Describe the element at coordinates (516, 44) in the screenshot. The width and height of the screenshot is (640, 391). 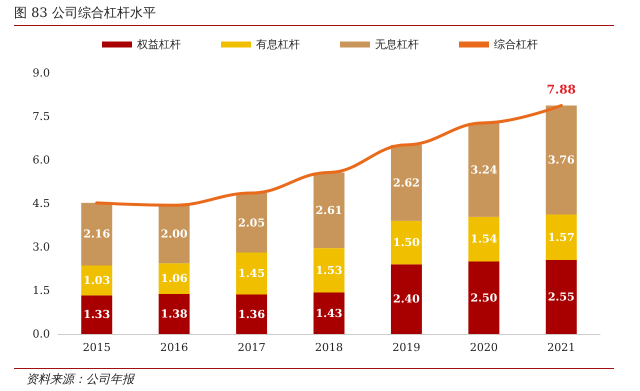
I see `legend-label: 综合杠杆` at that location.